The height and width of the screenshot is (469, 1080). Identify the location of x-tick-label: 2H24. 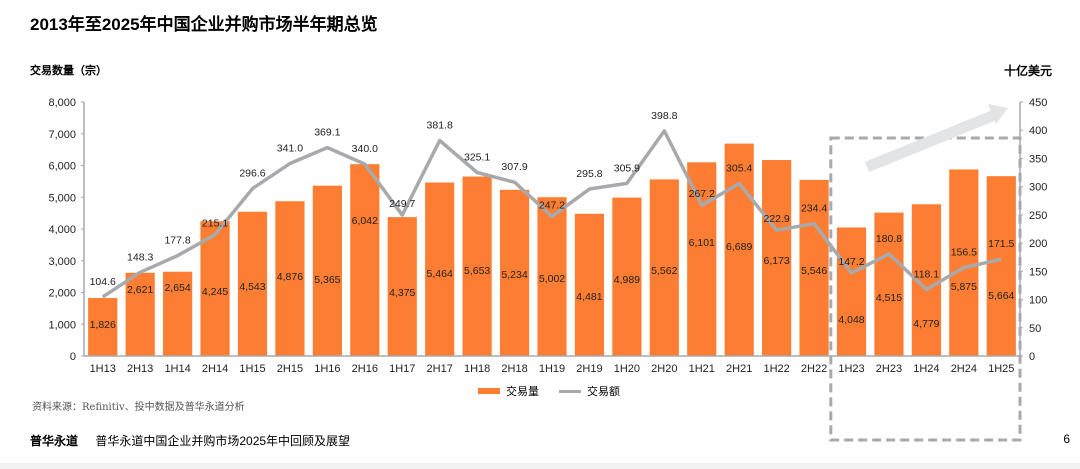
(964, 369).